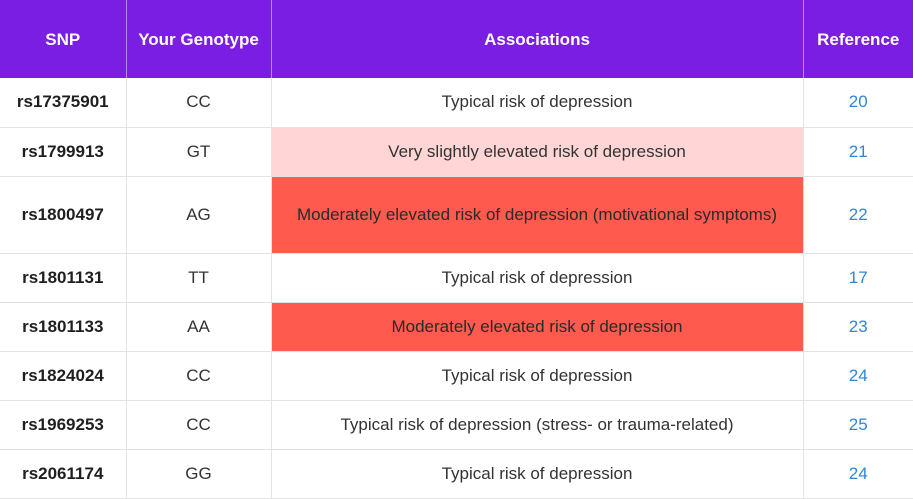 The image size is (913, 499). Describe the element at coordinates (63, 103) in the screenshot. I see `snp-id: rs17375901` at that location.